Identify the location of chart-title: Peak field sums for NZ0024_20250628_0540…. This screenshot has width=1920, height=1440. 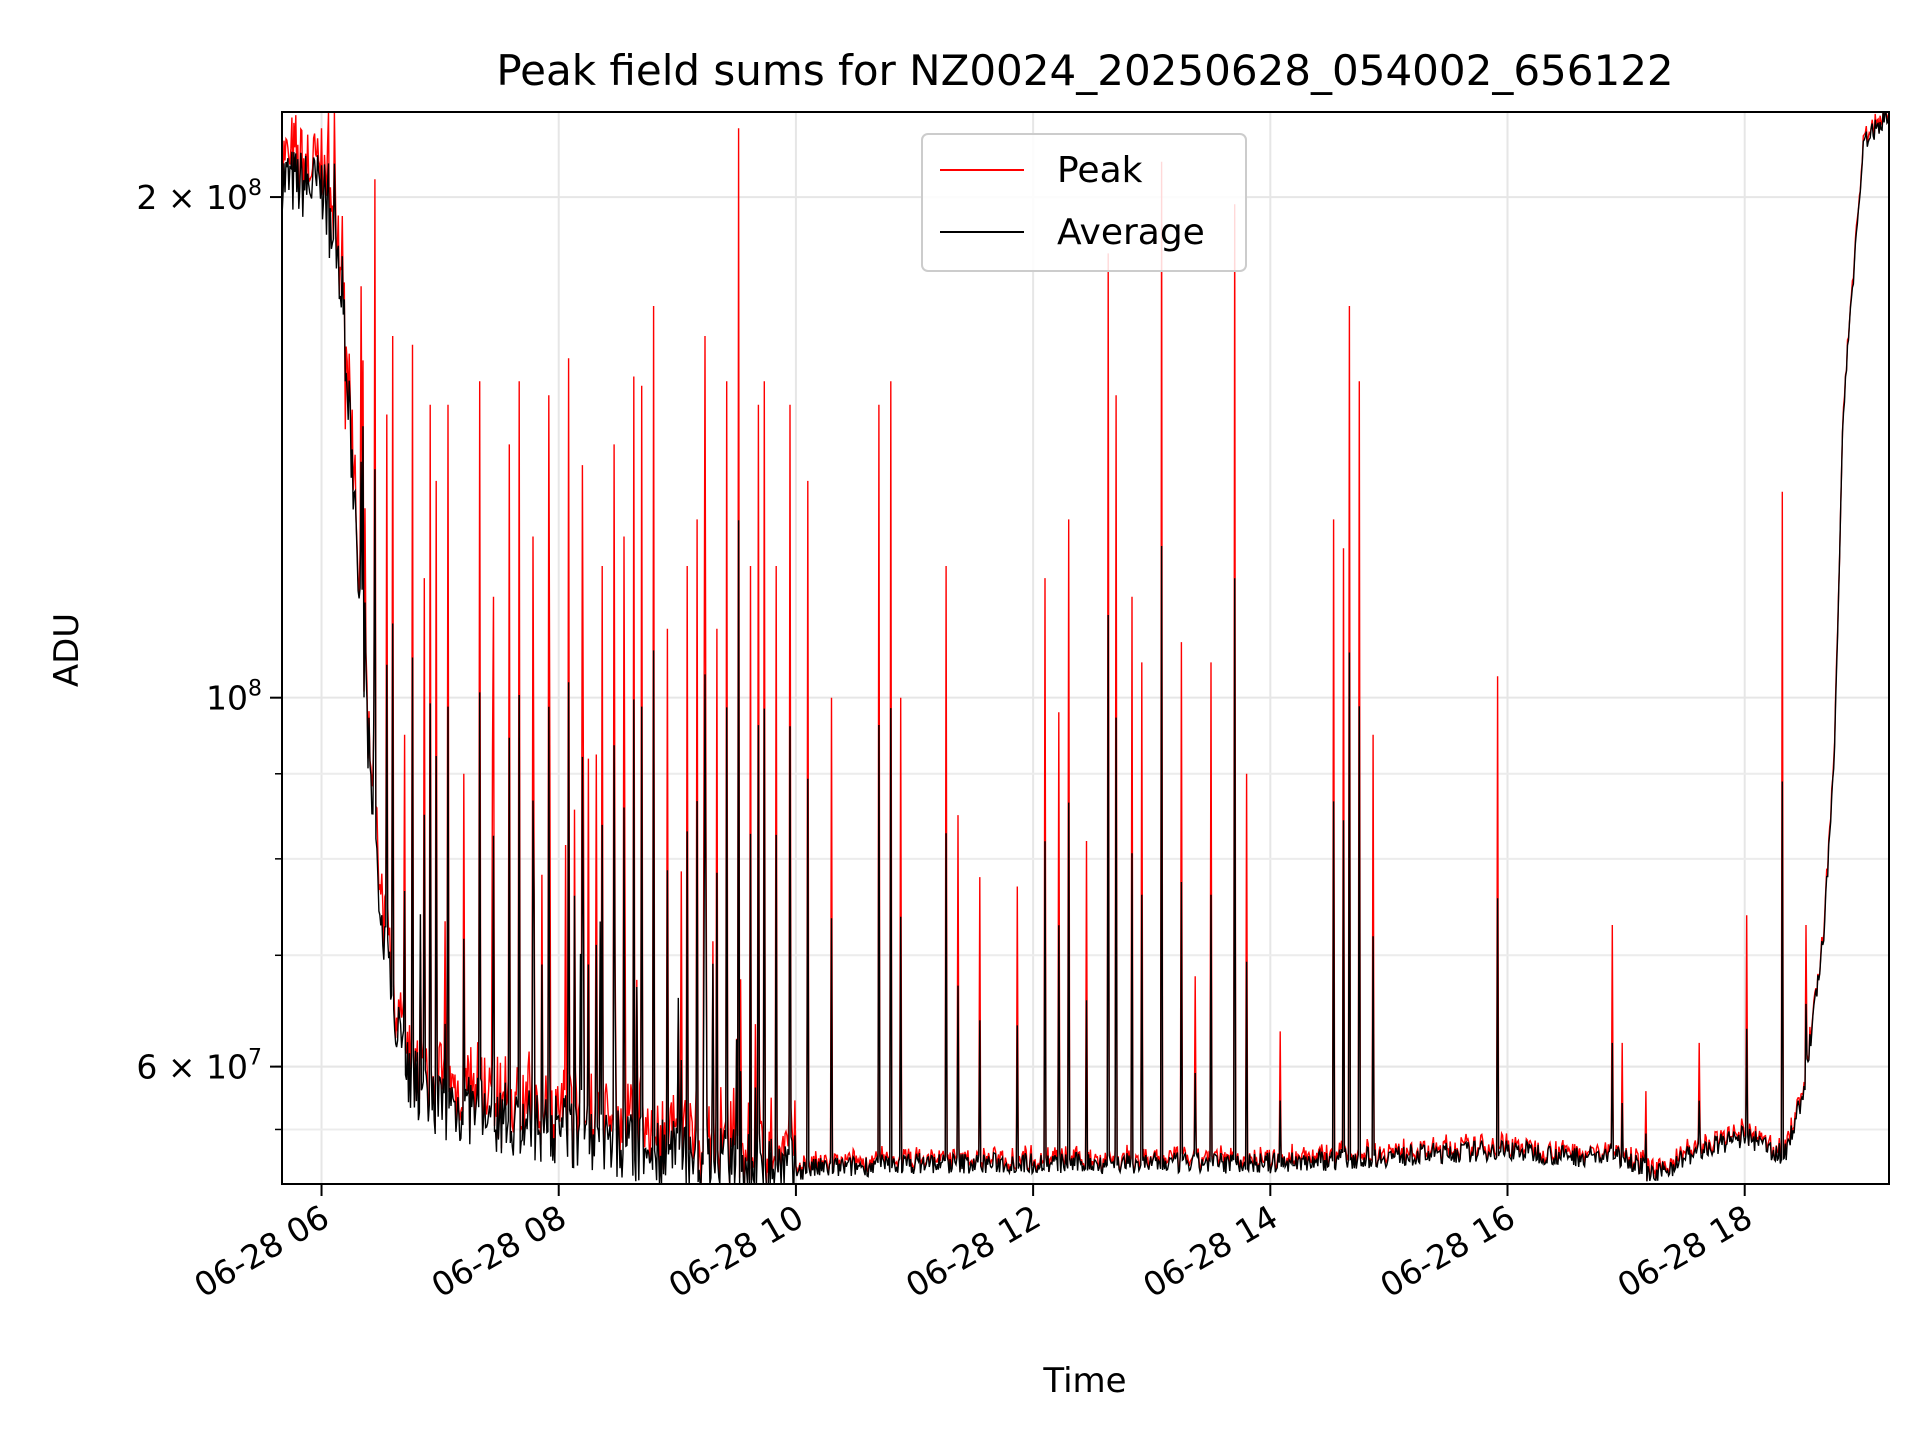
(1084, 70).